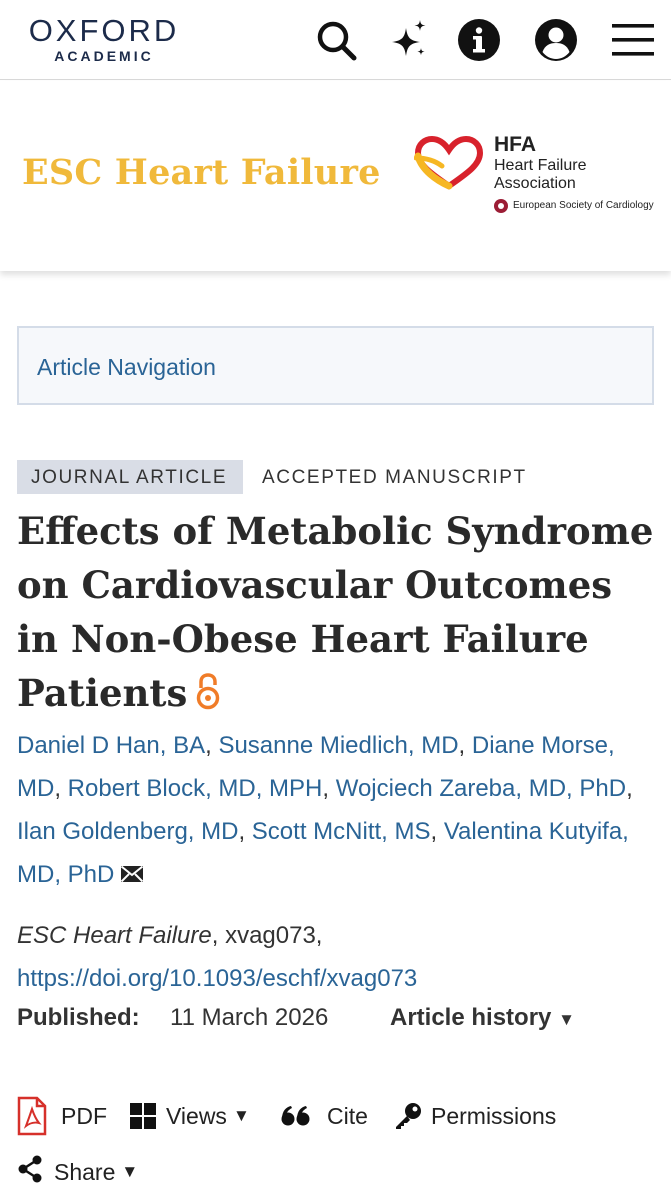  I want to click on oxford-academic-logo: OXFORD ACADEMIC, so click(104, 40).